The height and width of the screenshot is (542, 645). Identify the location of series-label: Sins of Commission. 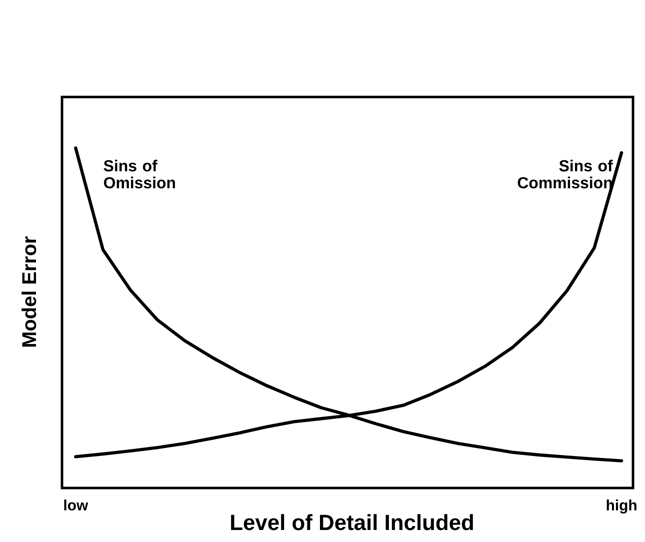
(565, 174).